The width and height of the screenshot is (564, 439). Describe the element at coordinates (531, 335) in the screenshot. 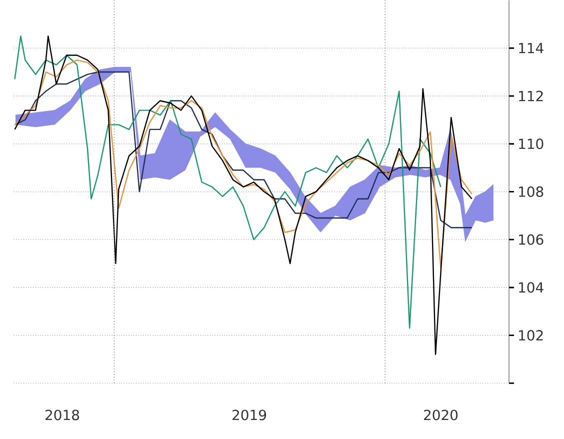

I see `y-tick-label: 102` at that location.